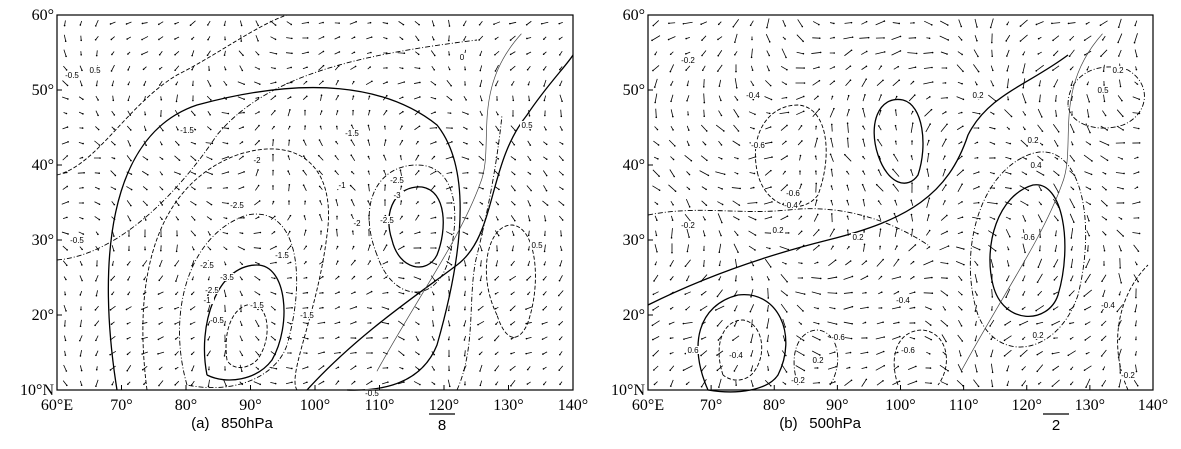 Image resolution: width=1181 pixels, height=449 pixels. Describe the element at coordinates (237, 205) in the screenshot. I see `contour-label: -2.5` at that location.